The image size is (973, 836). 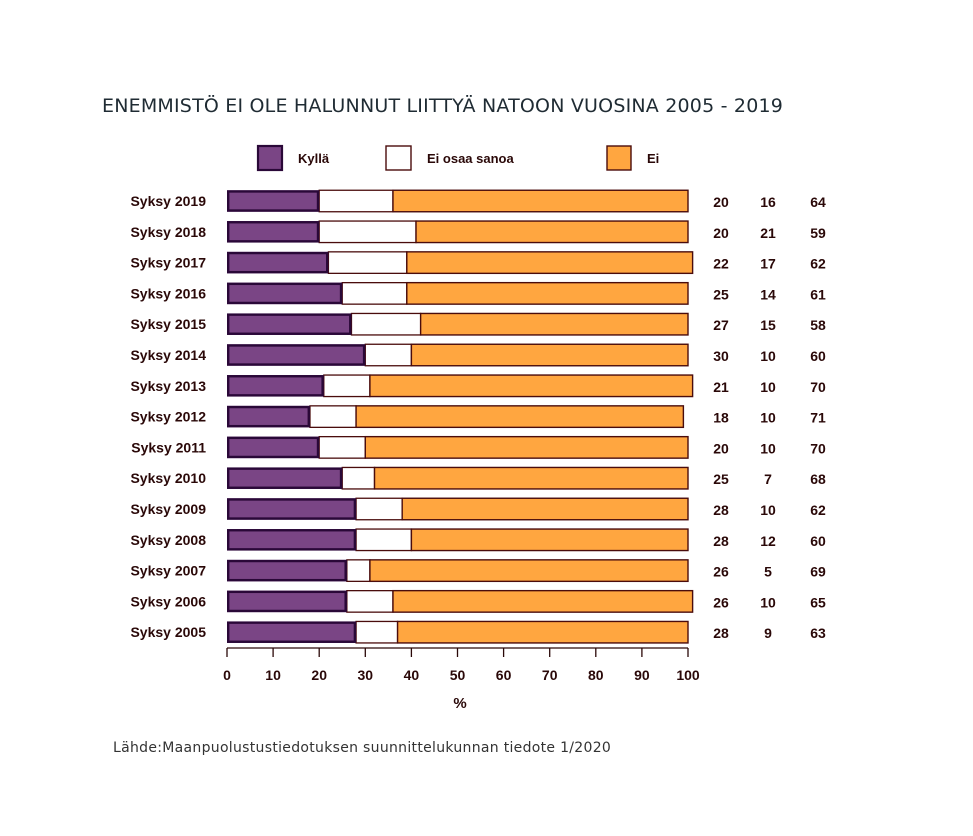 What do you see at coordinates (314, 158) in the screenshot?
I see `legend-label-kylla: Kyllä` at bounding box center [314, 158].